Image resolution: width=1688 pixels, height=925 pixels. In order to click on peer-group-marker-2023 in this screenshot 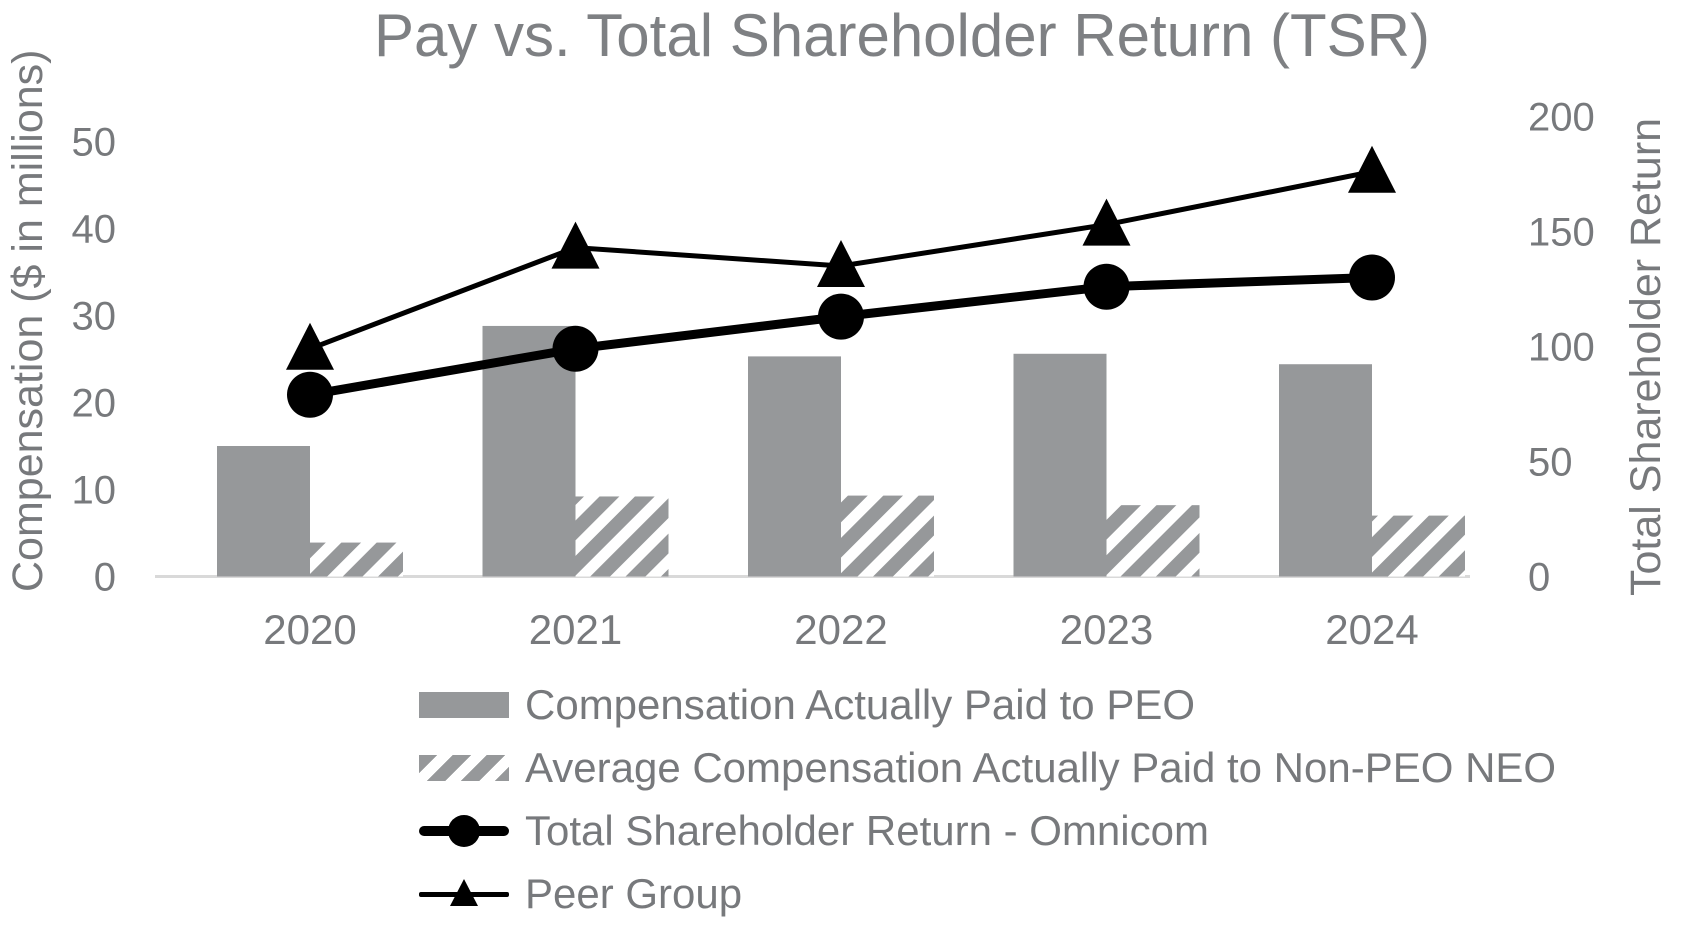, I will do `click(1106, 222)`.